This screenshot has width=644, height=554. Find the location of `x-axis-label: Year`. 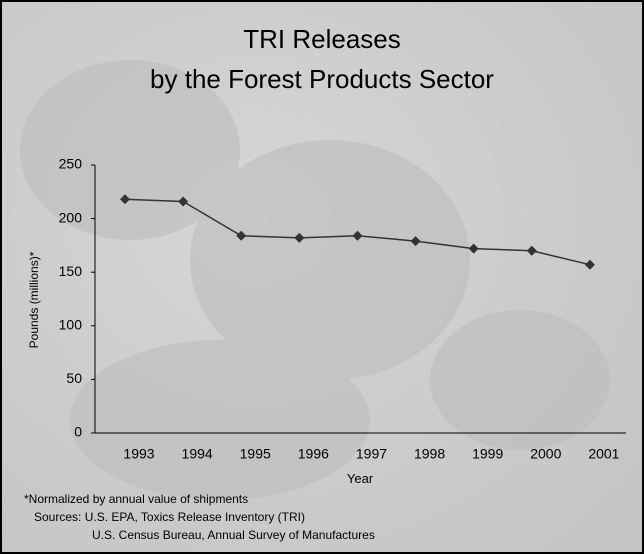

x-axis-label: Year is located at coordinates (360, 478).